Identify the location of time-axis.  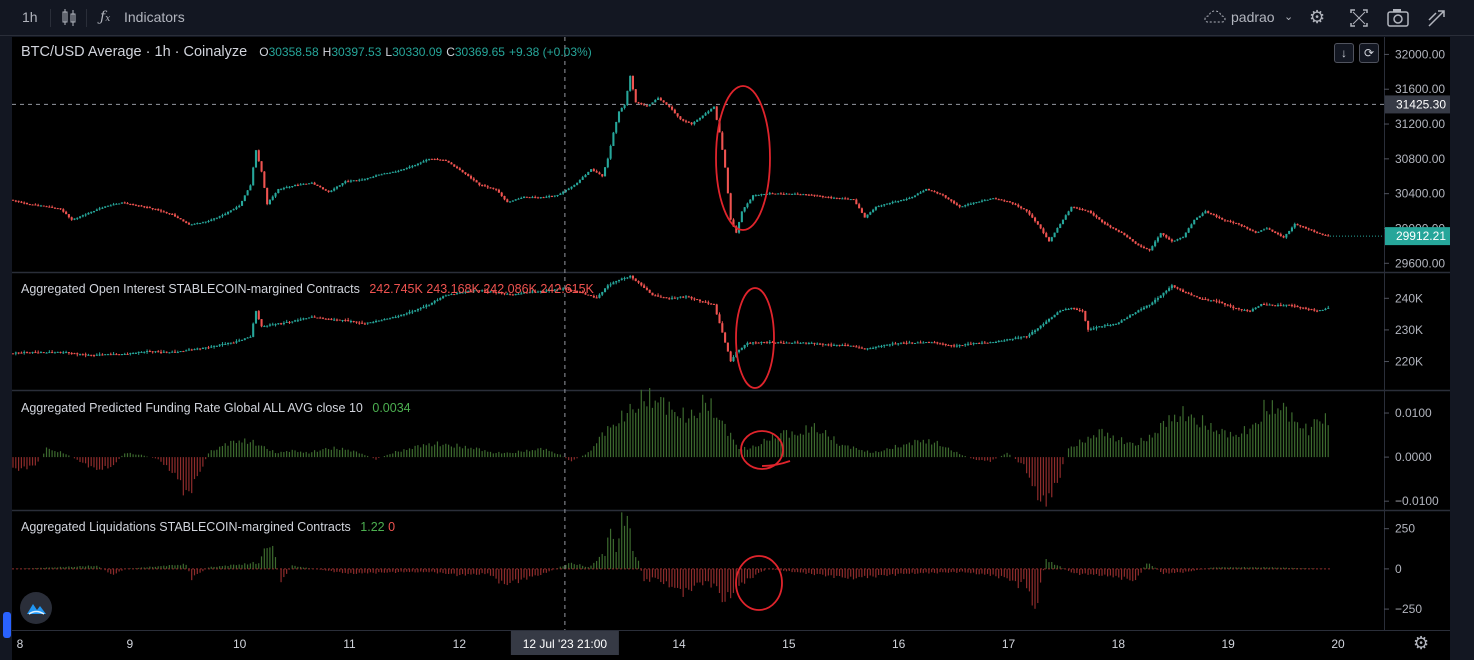
(731, 645).